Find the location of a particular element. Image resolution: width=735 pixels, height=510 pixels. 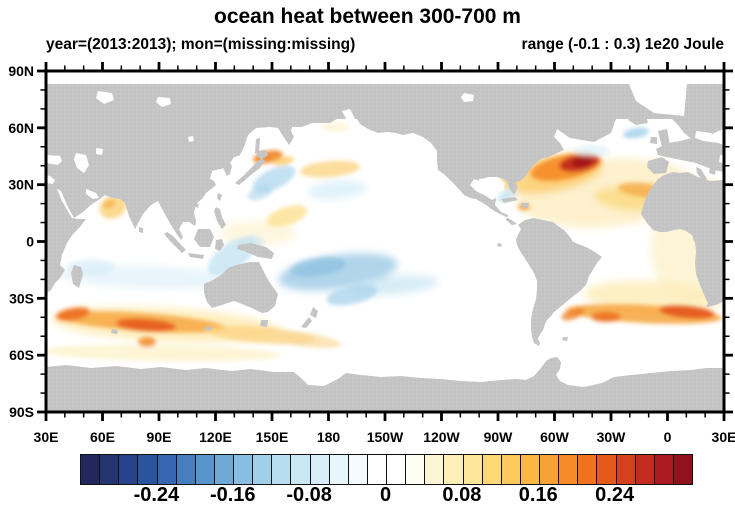

antarctica is located at coordinates (385, 384).